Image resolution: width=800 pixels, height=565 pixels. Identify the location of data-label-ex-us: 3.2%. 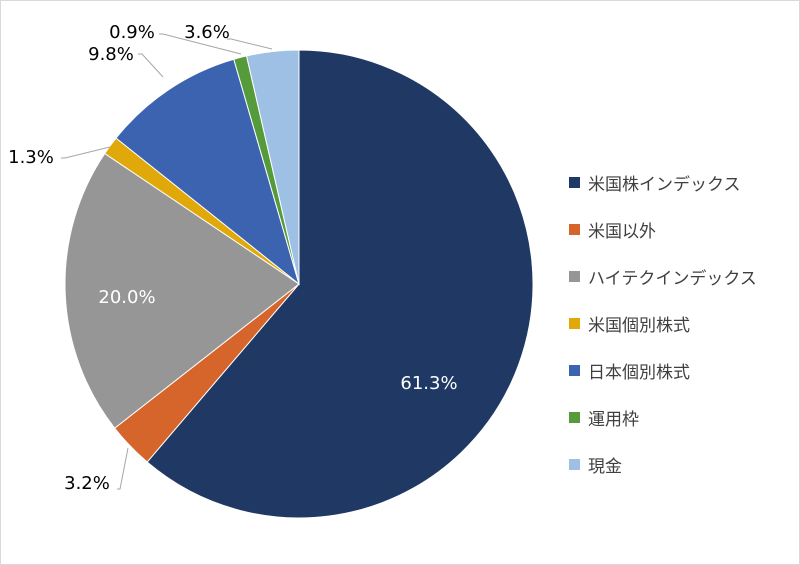
(87, 483).